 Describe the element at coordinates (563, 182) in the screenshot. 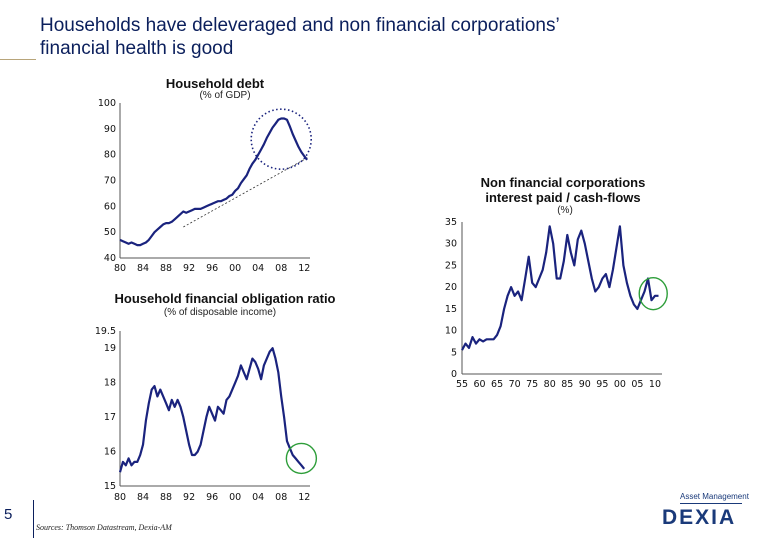

I see `chart3-title-line1: Non financial corporations` at that location.